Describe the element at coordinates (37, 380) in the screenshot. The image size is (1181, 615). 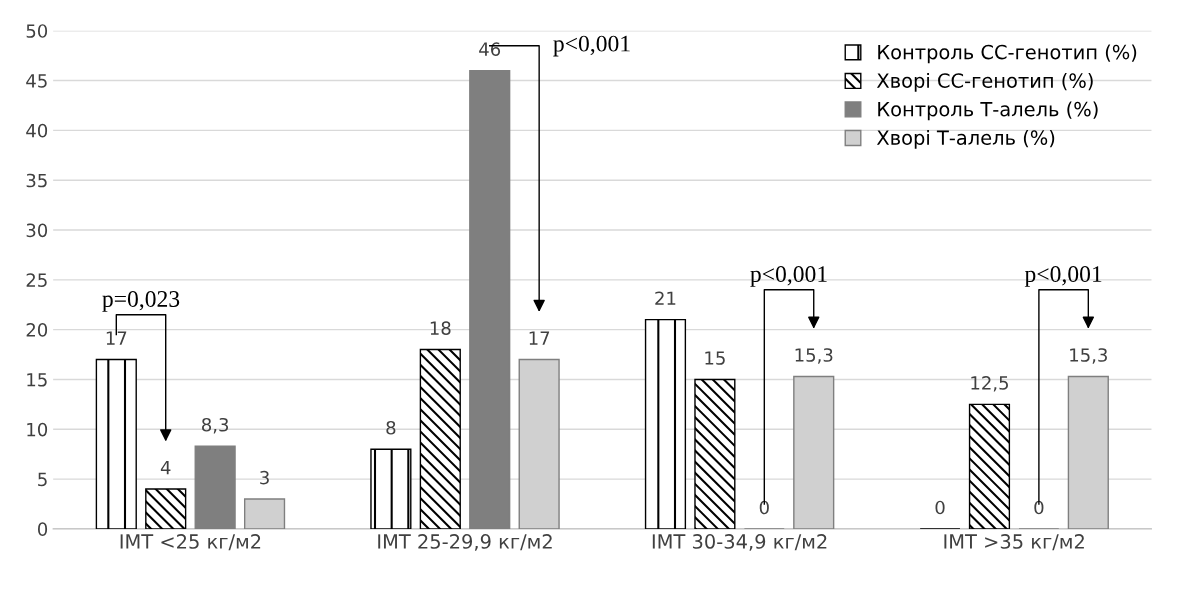
I see `y-tick-label: 15` at that location.